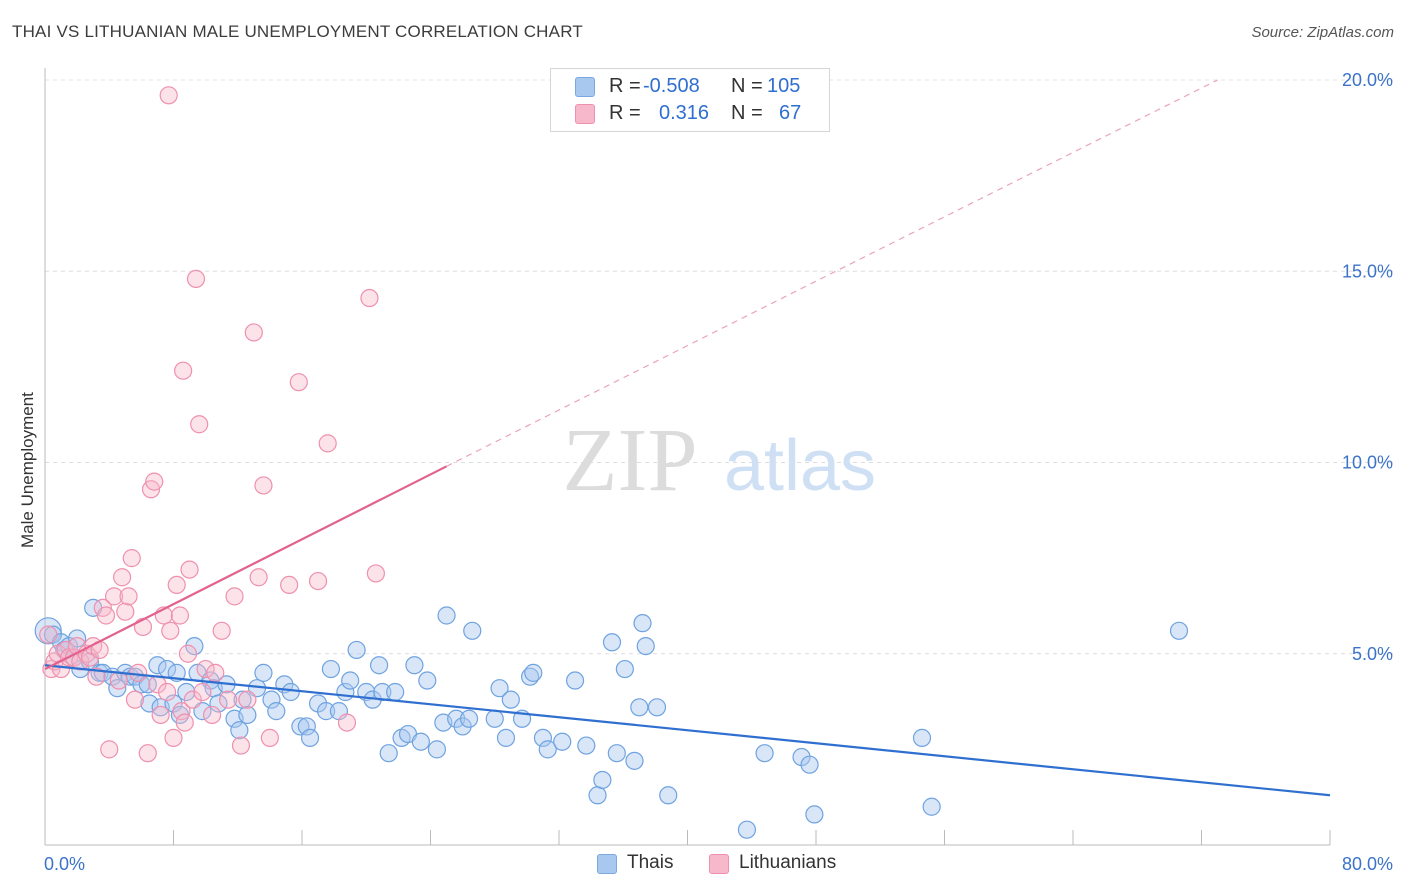 This screenshot has height=892, width=1406. What do you see at coordinates (671, 86) in the screenshot?
I see `legend-r-value: -0.508` at bounding box center [671, 86].